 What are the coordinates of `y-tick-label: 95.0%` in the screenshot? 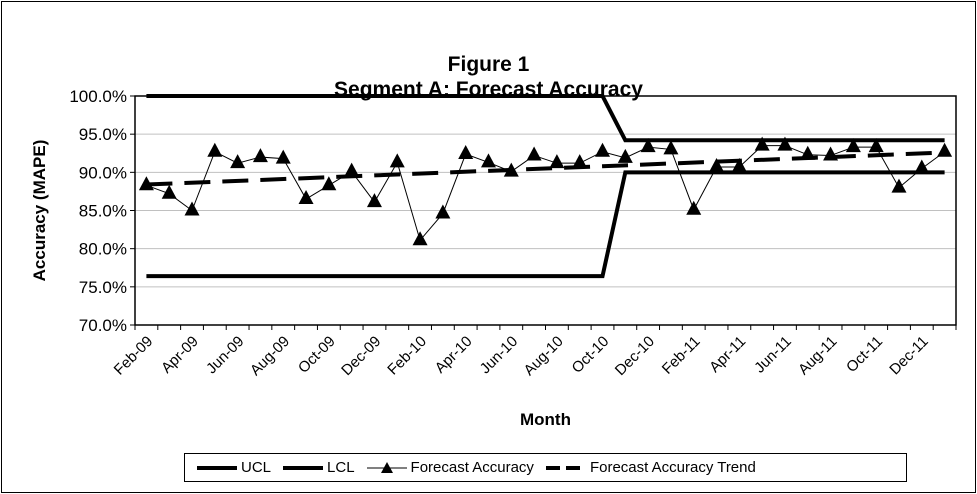 It's located at (103, 134).